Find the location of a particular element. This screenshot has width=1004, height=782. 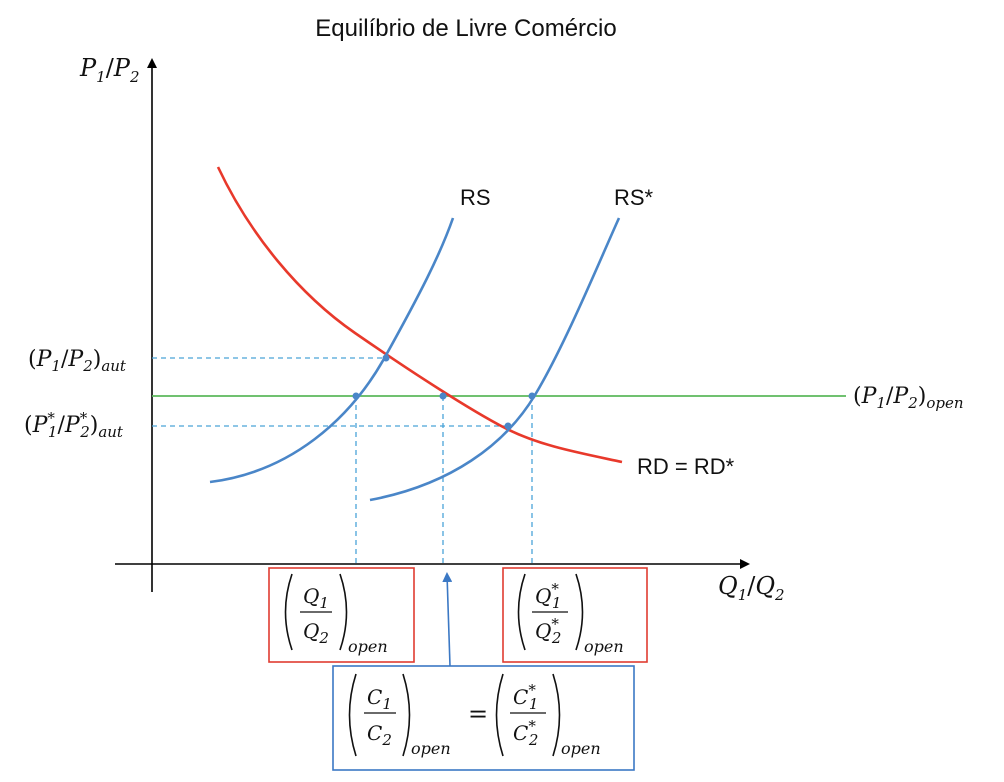

foreign-consumption-numerator: C* 1 is located at coordinates (525, 697).